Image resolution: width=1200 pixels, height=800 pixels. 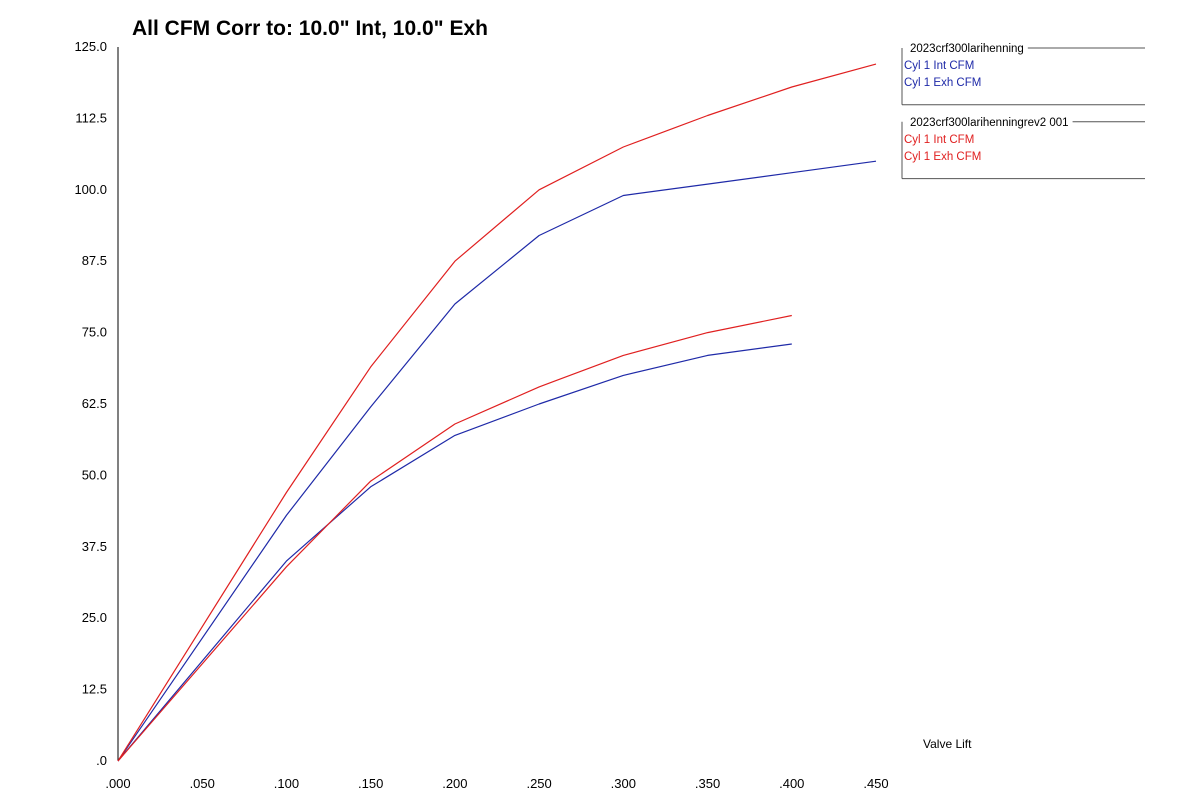 What do you see at coordinates (94, 546) in the screenshot?
I see `y-tick-label: 37.5` at bounding box center [94, 546].